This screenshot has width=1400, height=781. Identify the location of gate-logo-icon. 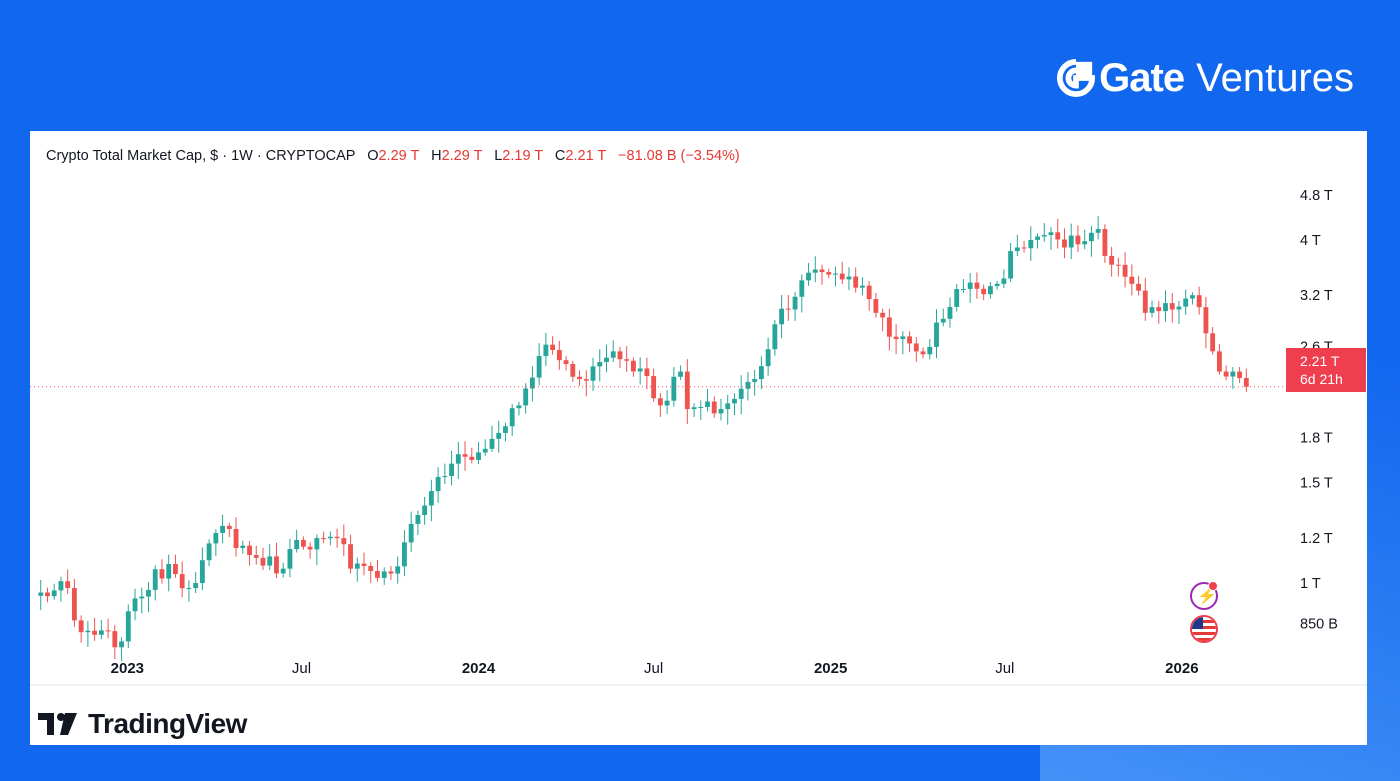
(1076, 78).